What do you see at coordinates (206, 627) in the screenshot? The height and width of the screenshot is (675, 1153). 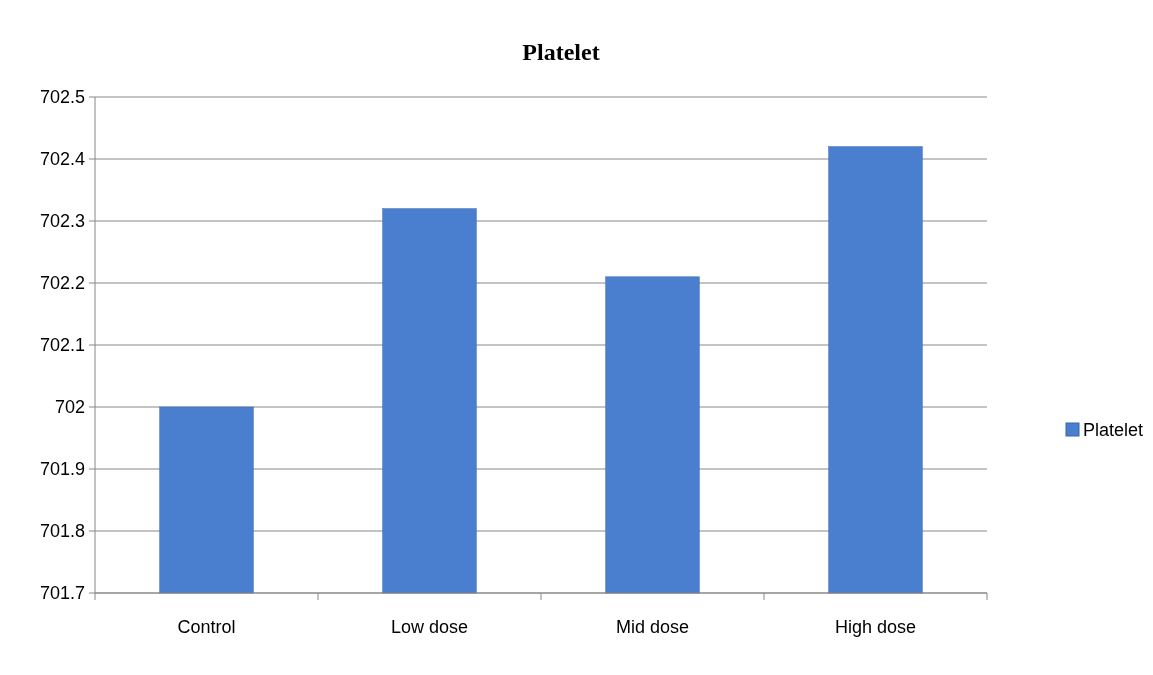 I see `x-tick-label: Control` at bounding box center [206, 627].